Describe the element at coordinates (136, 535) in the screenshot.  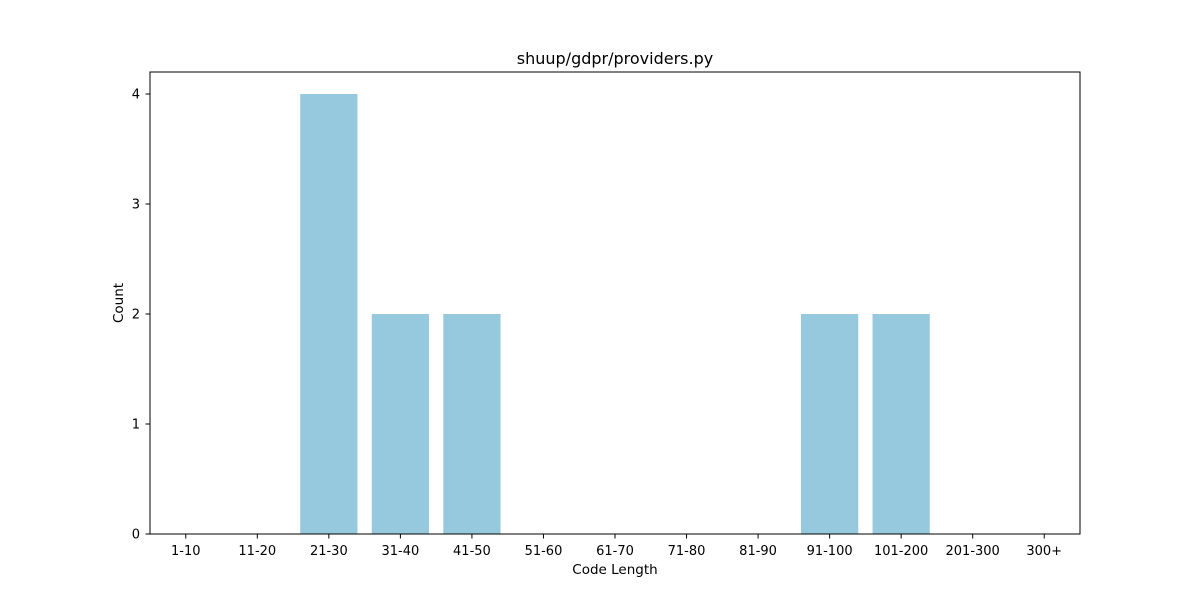
I see `y-tick-label: 0` at that location.